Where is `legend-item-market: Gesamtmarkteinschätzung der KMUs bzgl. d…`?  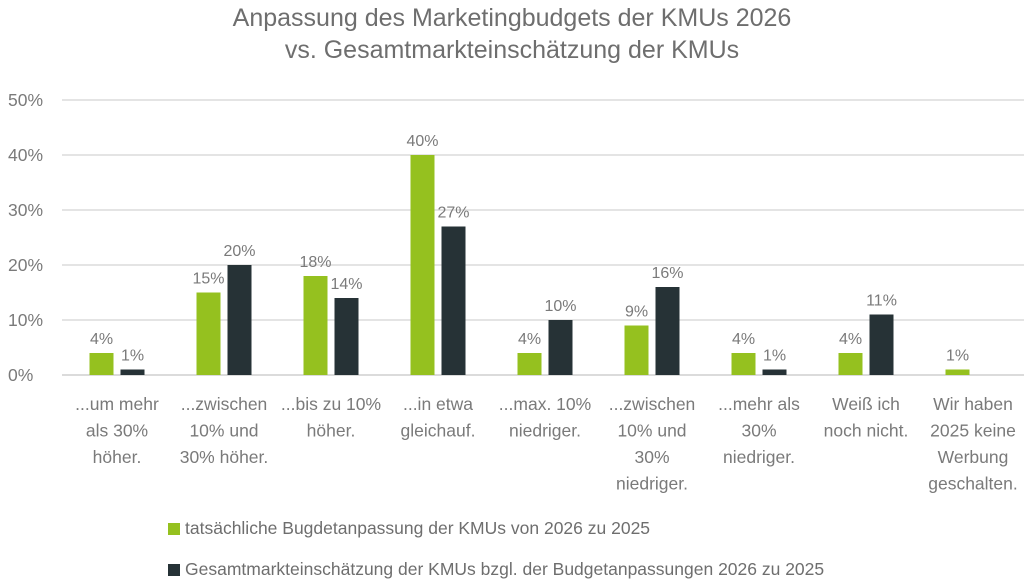 legend-item-market: Gesamtmarkteinschätzung der KMUs bzgl. d… is located at coordinates (496, 569).